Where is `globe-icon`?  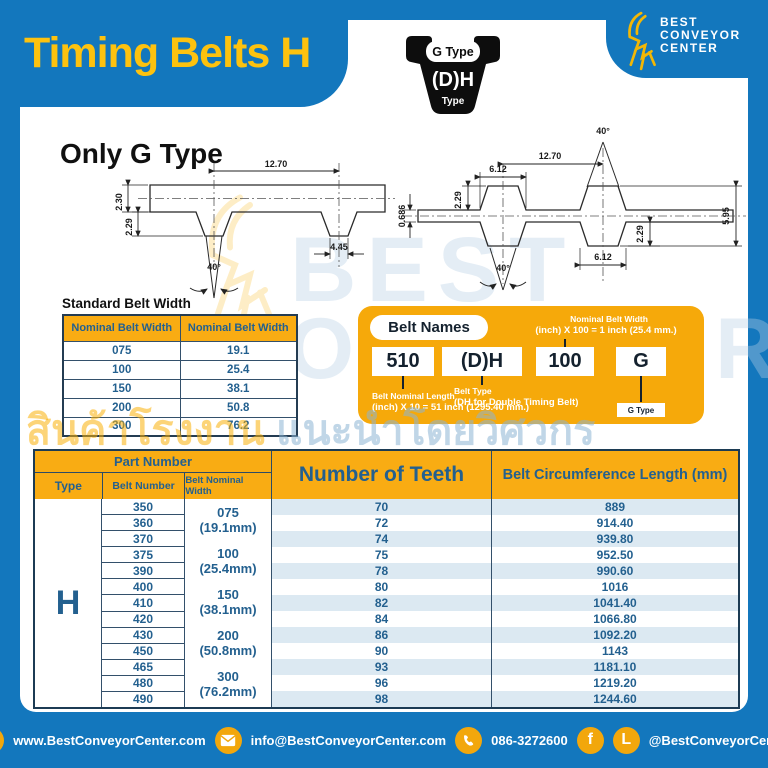 globe-icon is located at coordinates (2, 740).